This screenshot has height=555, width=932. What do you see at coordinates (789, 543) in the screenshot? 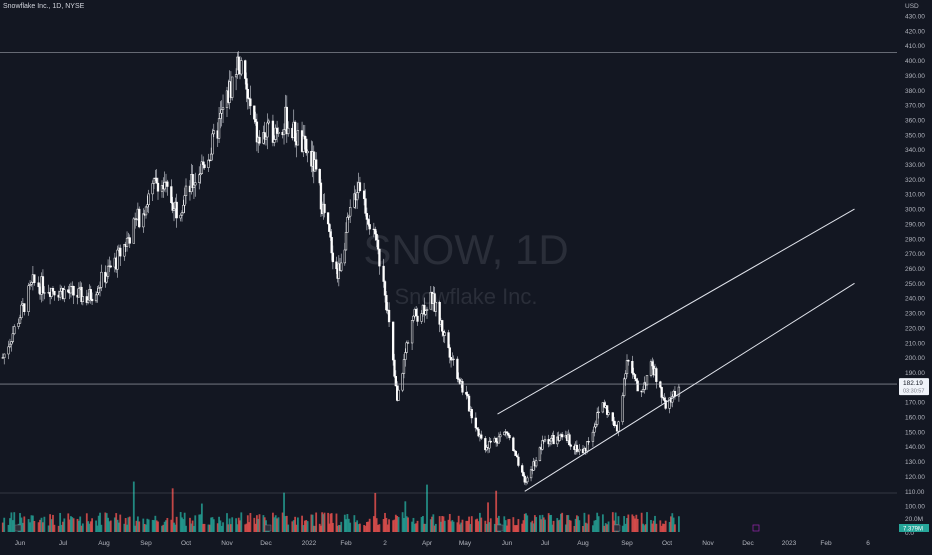
I see `time-tick-label: 2023` at bounding box center [789, 543].